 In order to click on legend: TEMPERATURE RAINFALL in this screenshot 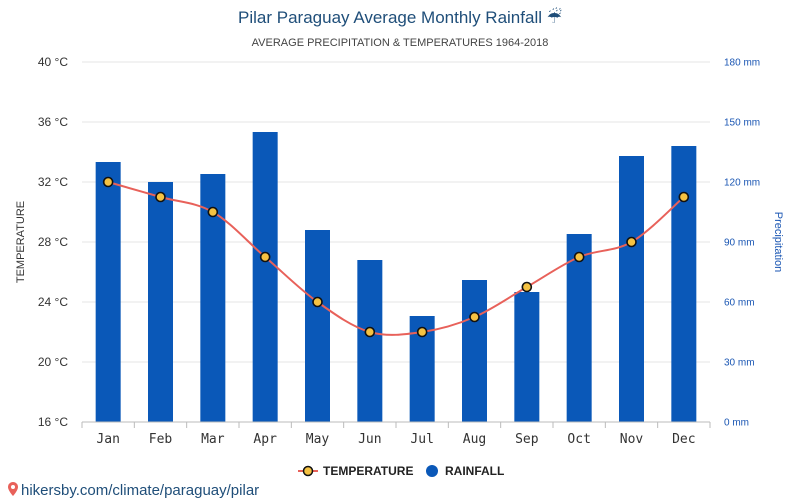, I will do `click(401, 471)`.